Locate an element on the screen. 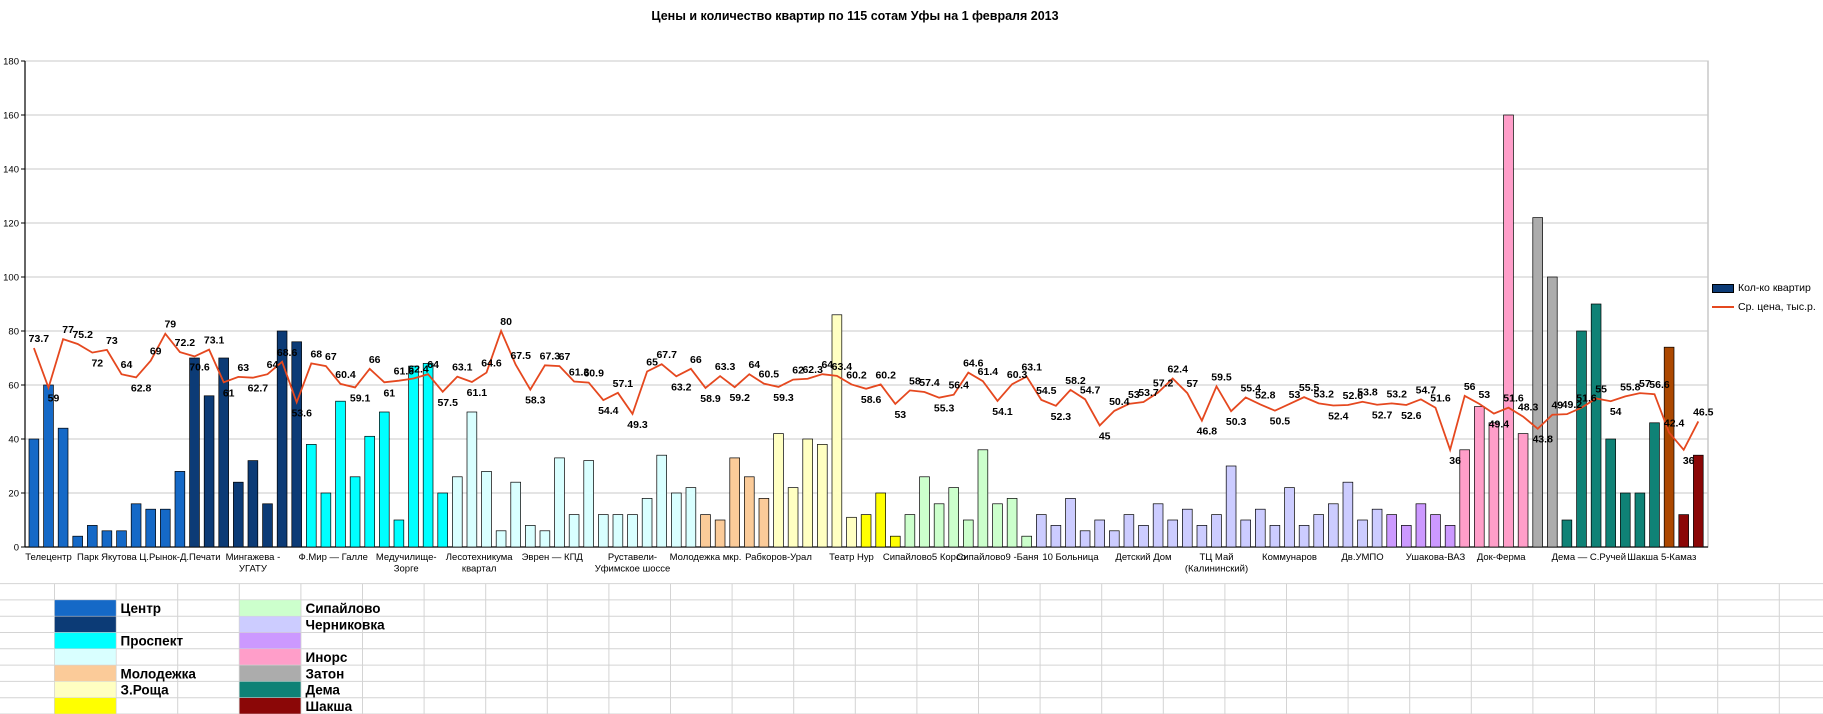  price-label: 57.2 is located at coordinates (1163, 384).